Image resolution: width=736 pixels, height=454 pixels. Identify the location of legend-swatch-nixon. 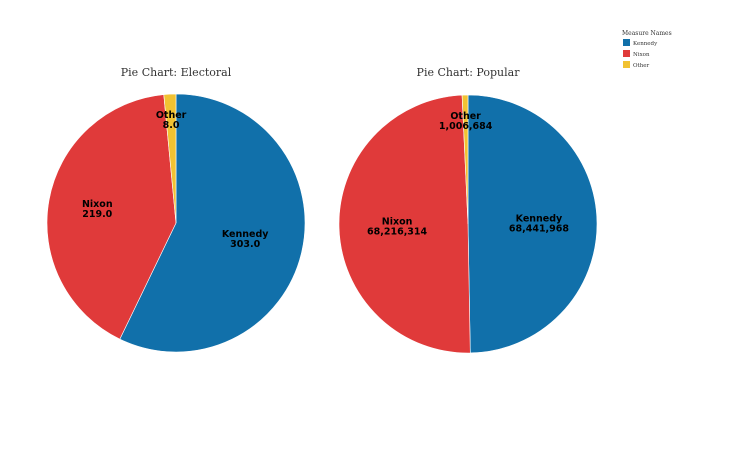
(626, 53).